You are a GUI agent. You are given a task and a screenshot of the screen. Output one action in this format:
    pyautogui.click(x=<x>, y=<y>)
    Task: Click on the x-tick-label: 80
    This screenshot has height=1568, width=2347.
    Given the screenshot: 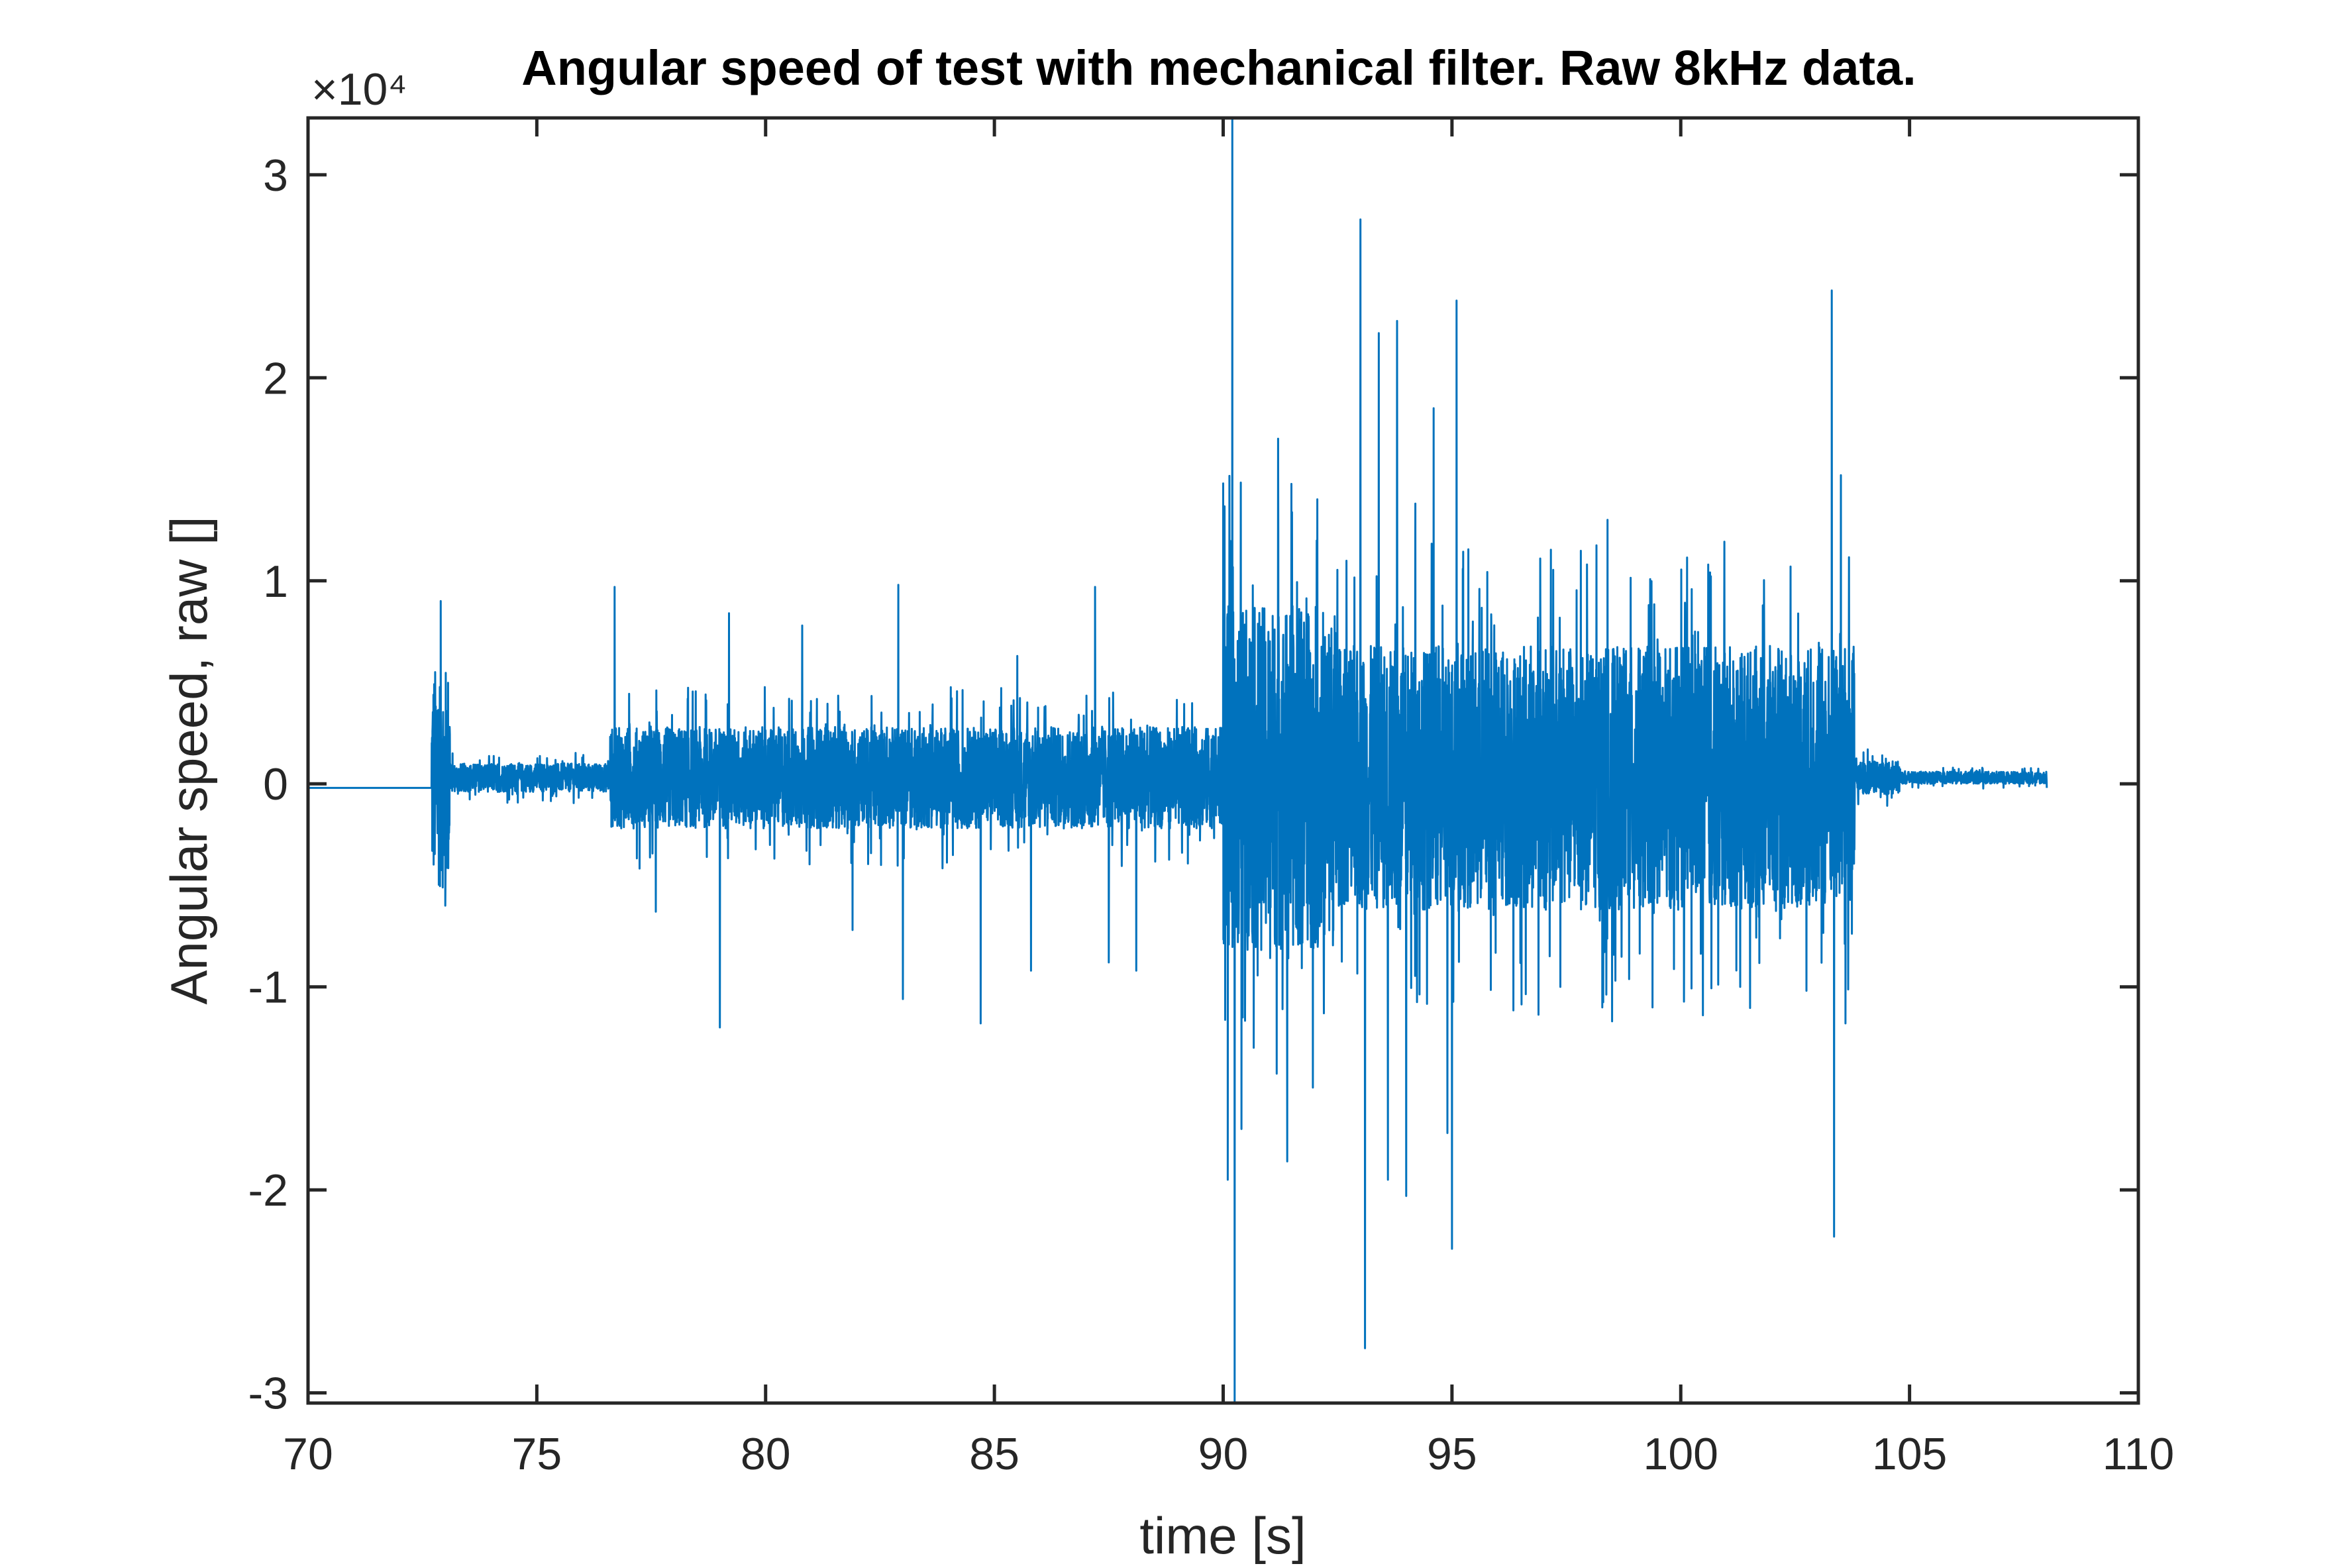 What is the action you would take?
    pyautogui.click(x=766, y=1454)
    